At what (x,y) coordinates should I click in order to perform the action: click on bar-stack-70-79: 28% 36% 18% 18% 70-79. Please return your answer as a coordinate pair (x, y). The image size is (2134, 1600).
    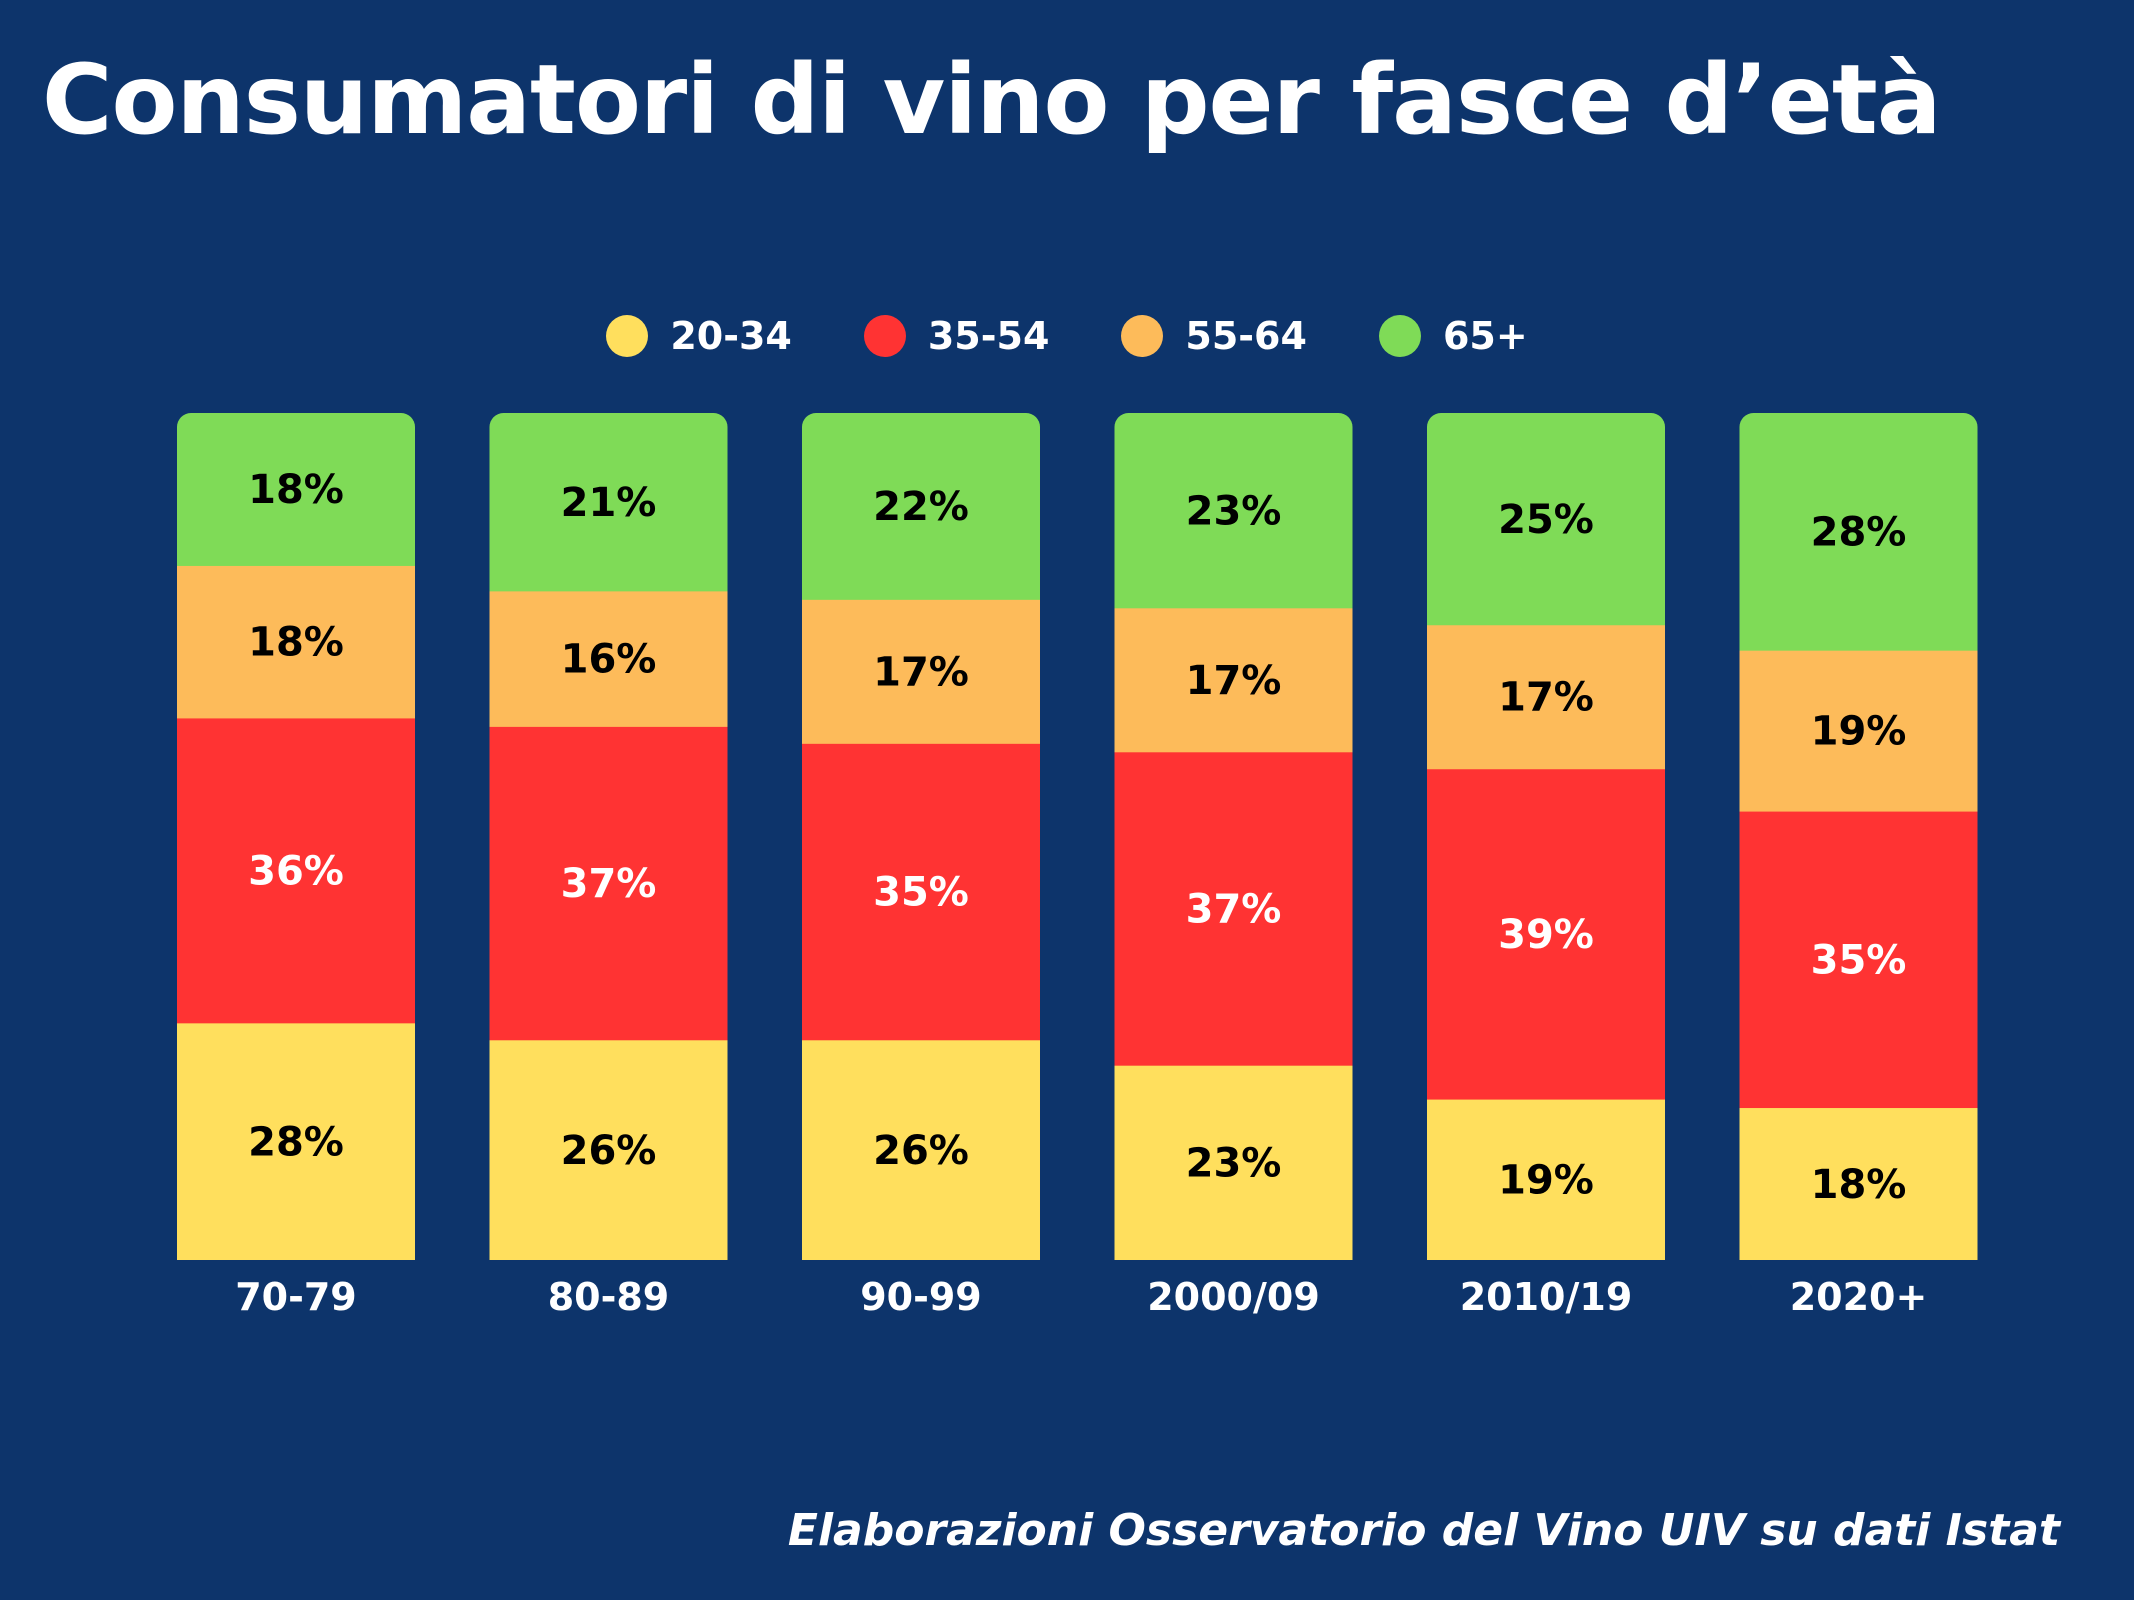
    Looking at the image, I should click on (296, 866).